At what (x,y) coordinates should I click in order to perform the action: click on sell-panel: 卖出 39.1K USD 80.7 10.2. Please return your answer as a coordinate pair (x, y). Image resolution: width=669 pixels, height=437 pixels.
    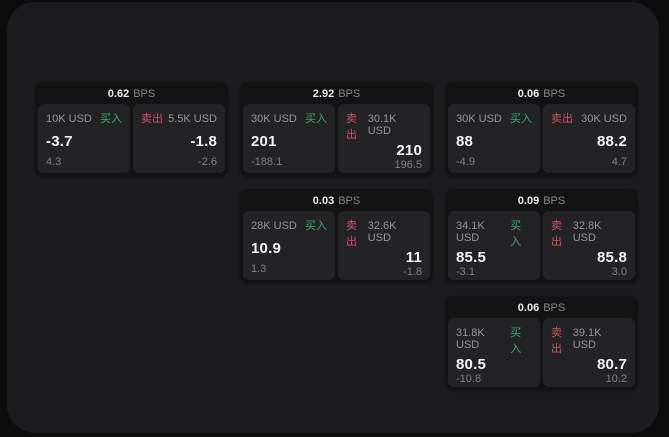
    Looking at the image, I should click on (589, 352).